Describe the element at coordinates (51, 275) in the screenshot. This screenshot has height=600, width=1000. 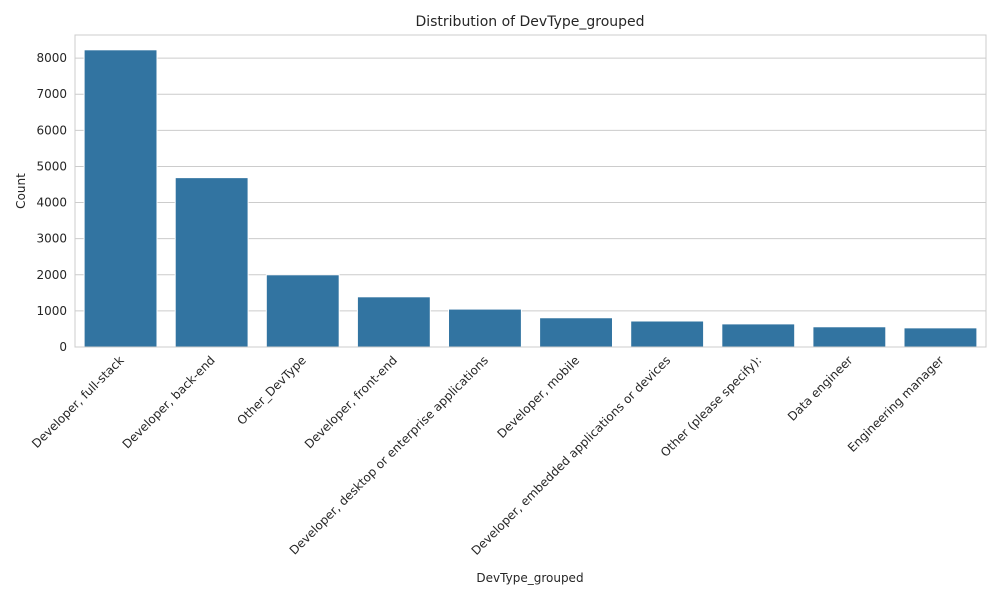
I see `y-tick-label: 2000` at that location.